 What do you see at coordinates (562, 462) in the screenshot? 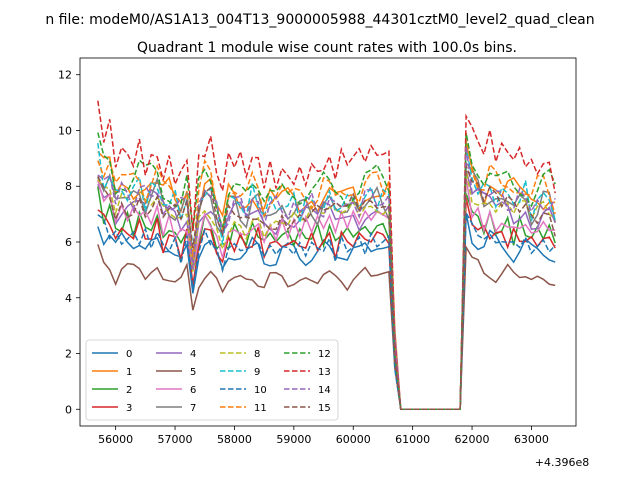
I see `x-axis-offset-label: +4.396e8` at bounding box center [562, 462].